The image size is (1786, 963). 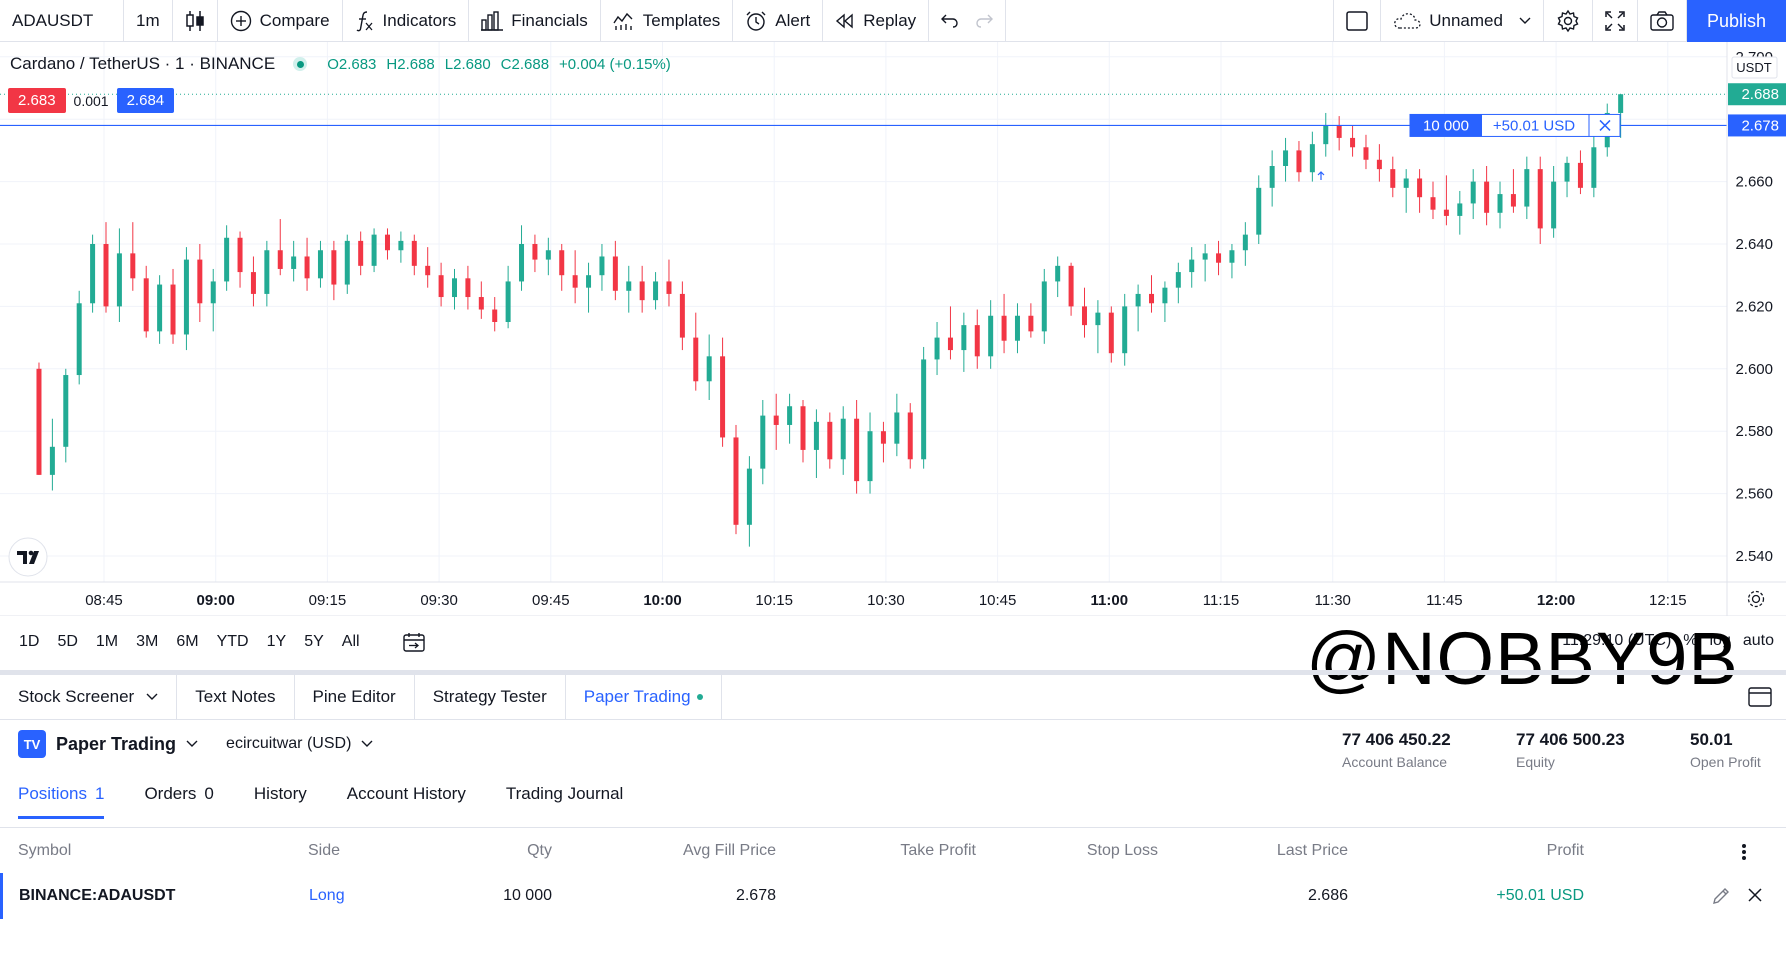 I want to click on col-side: Side, so click(x=324, y=850).